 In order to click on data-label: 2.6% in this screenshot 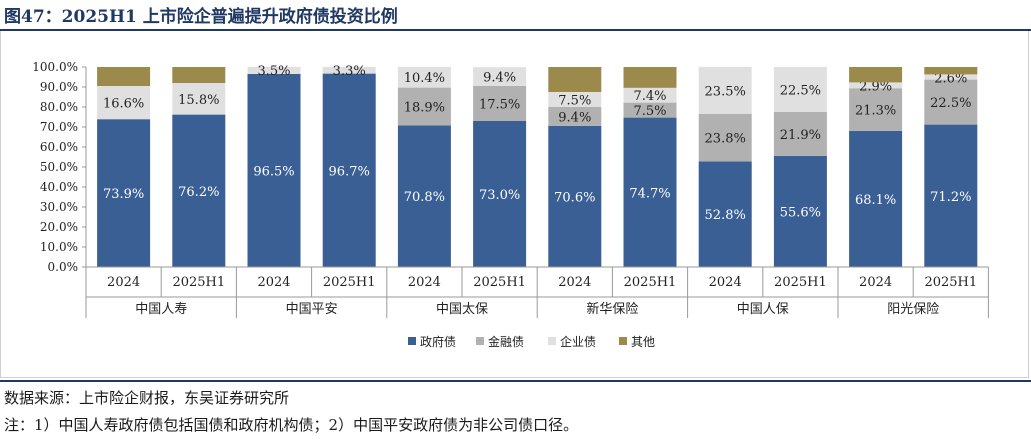, I will do `click(950, 78)`.